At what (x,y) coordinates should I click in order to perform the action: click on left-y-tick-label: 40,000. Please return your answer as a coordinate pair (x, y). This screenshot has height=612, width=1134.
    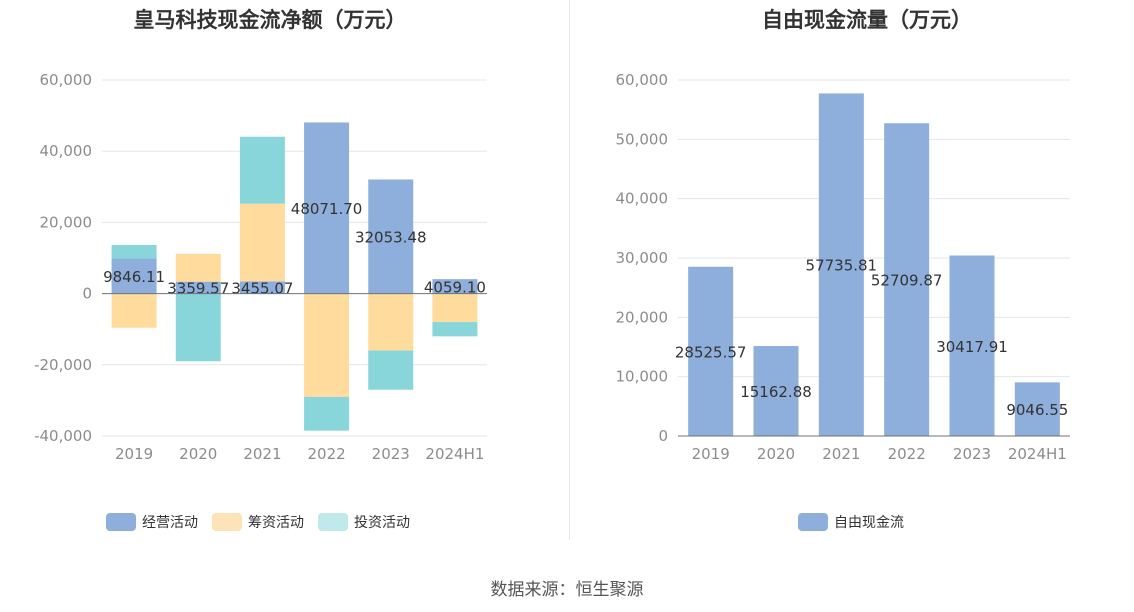
    Looking at the image, I should click on (66, 151).